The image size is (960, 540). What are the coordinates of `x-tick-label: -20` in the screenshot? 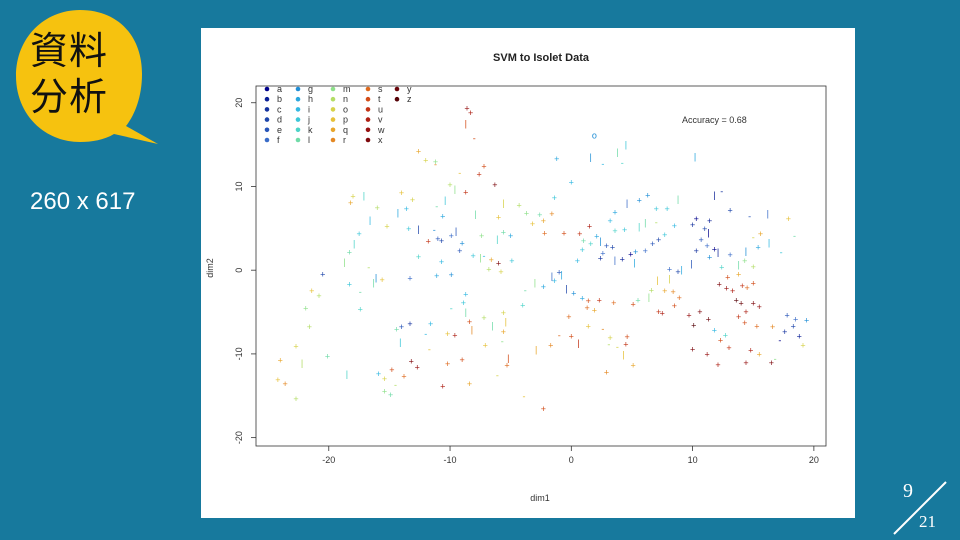 It's located at (328, 460).